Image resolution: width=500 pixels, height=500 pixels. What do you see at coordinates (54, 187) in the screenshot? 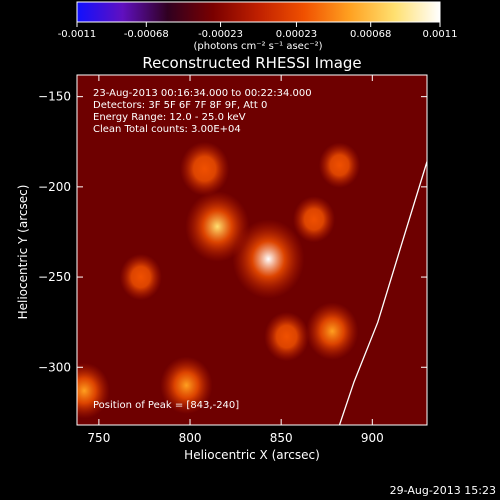
I see `y-tick-label: −200` at bounding box center [54, 187].